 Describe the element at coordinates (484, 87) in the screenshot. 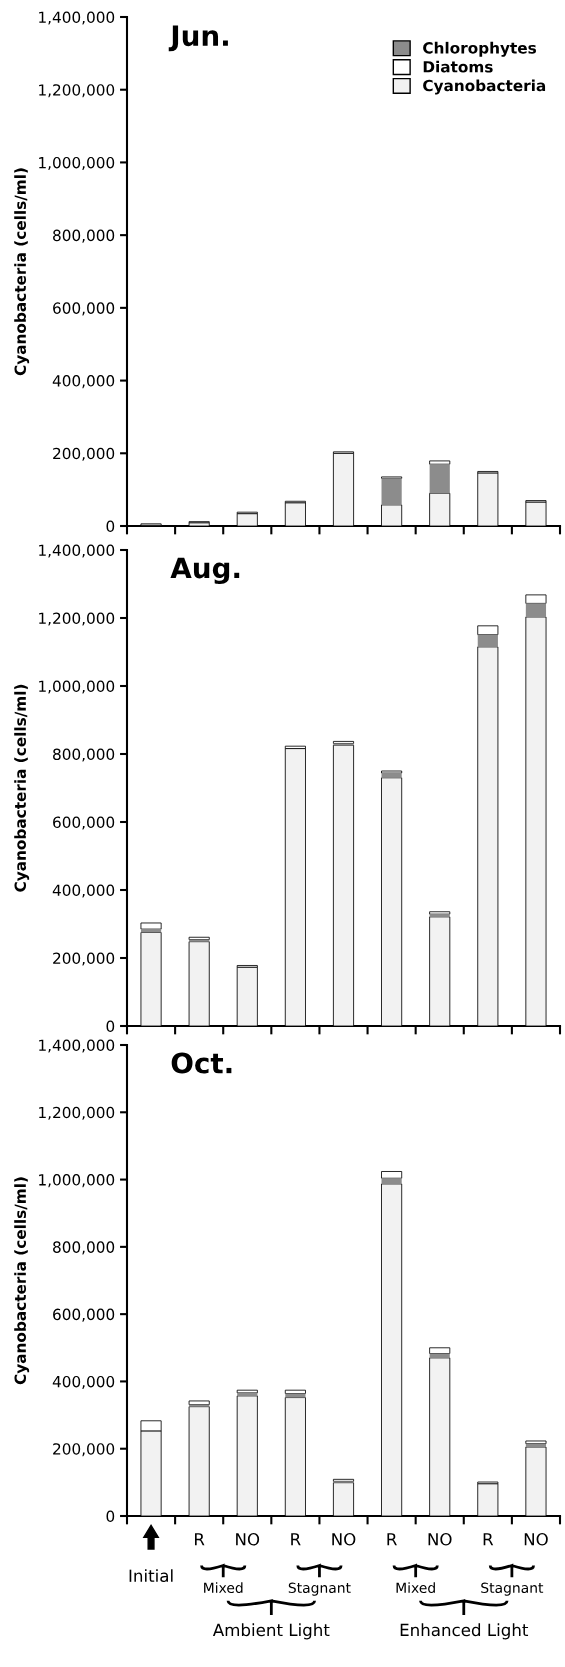

I see `legend-label: Cyanobacteria` at that location.